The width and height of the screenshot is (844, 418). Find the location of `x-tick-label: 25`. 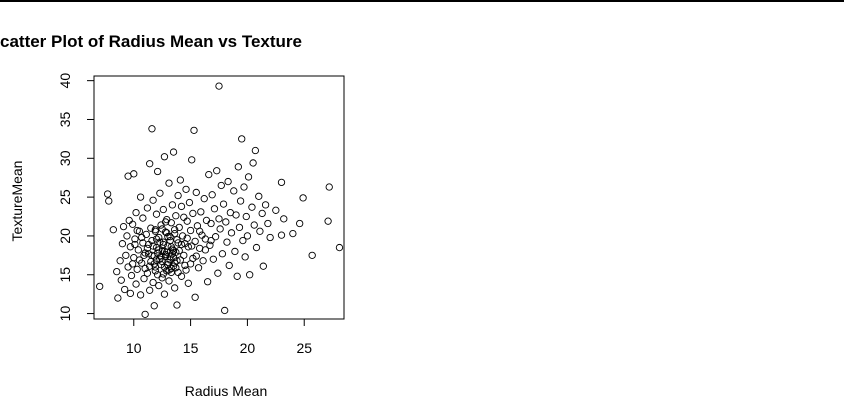

x-tick-label: 25 is located at coordinates (304, 348).